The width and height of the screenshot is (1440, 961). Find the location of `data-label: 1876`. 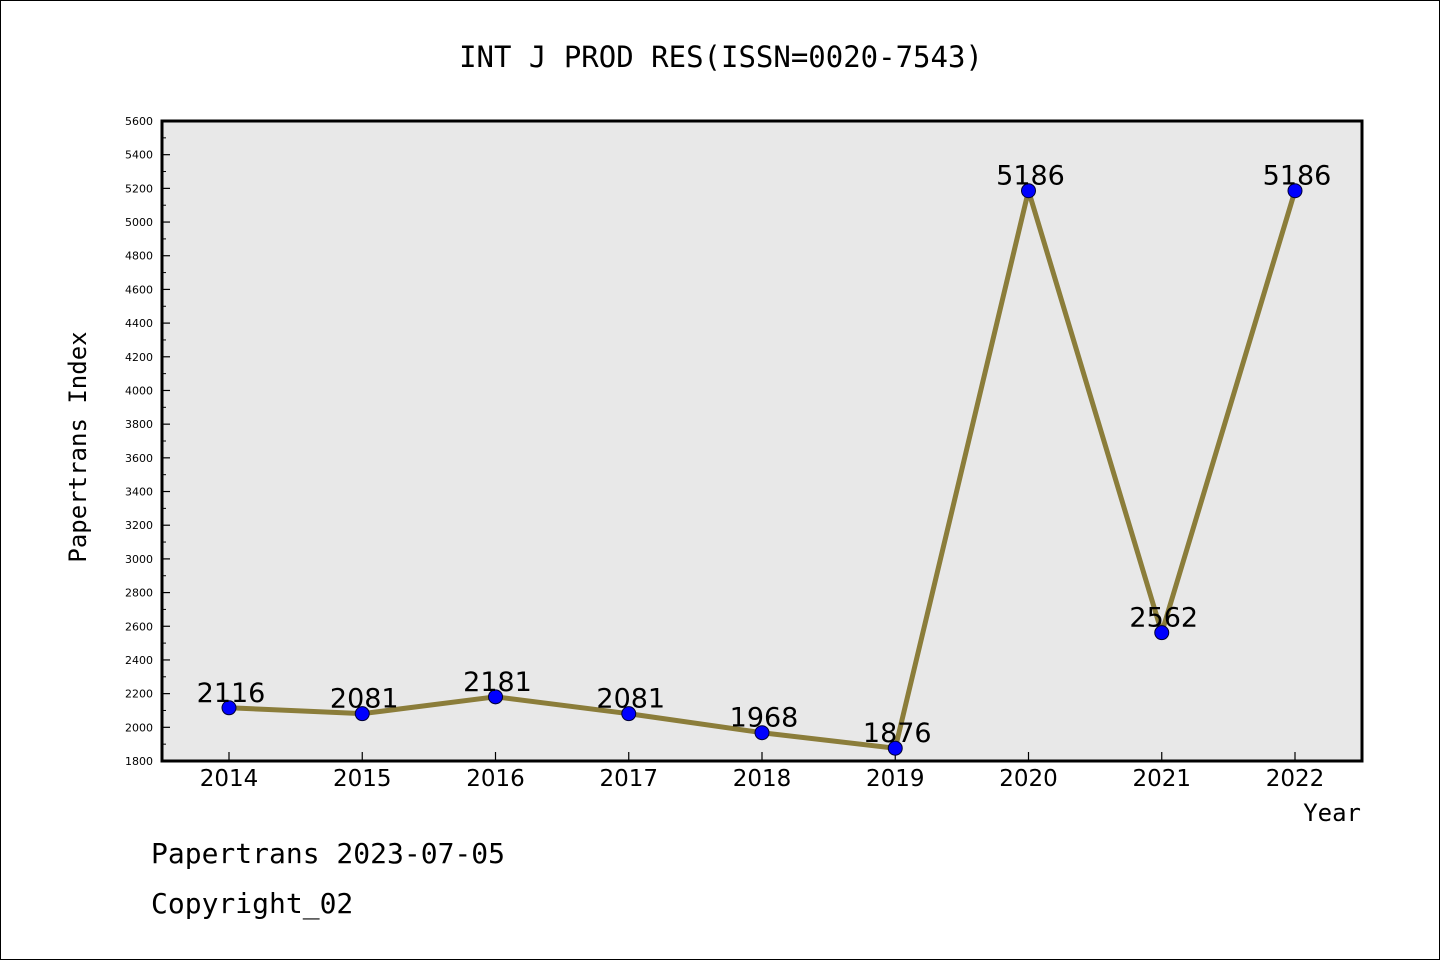

data-label: 1876 is located at coordinates (897, 733).